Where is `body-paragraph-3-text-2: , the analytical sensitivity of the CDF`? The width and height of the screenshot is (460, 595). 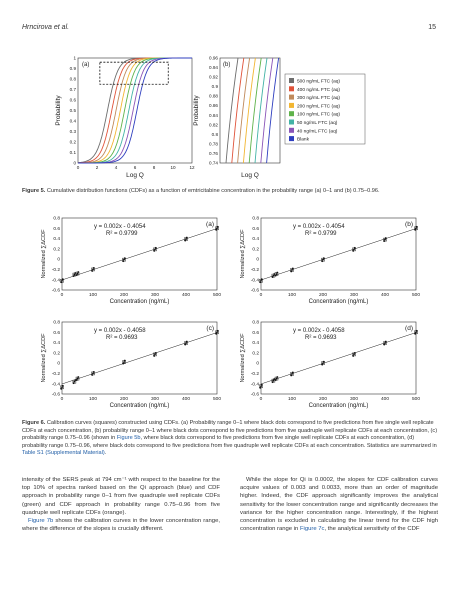
body-paragraph-3-text-2: , the analytical sensitivity of the CDF is located at coordinates (372, 529).